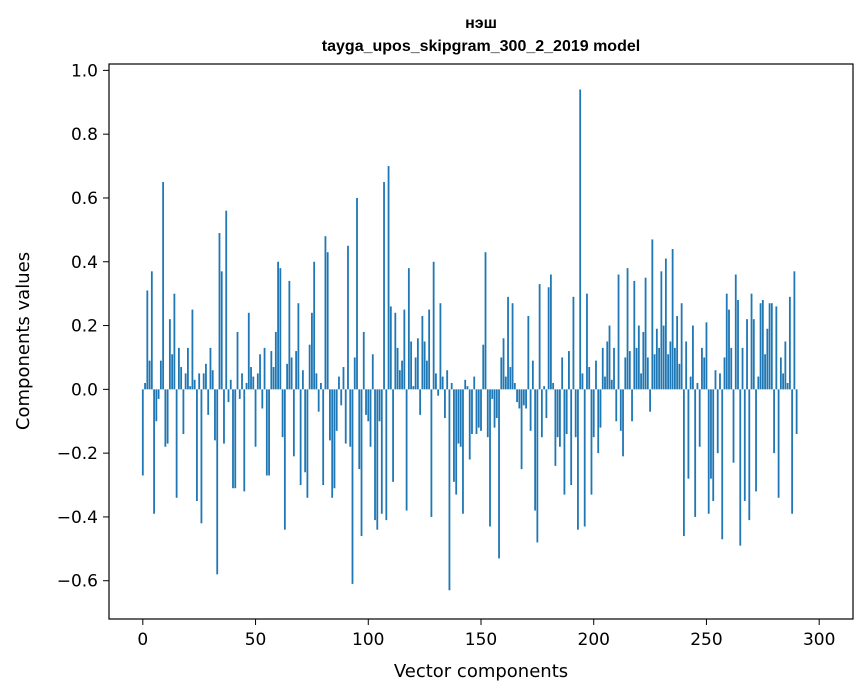  What do you see at coordinates (481, 671) in the screenshot?
I see `x-axis-label: Vector components` at bounding box center [481, 671].